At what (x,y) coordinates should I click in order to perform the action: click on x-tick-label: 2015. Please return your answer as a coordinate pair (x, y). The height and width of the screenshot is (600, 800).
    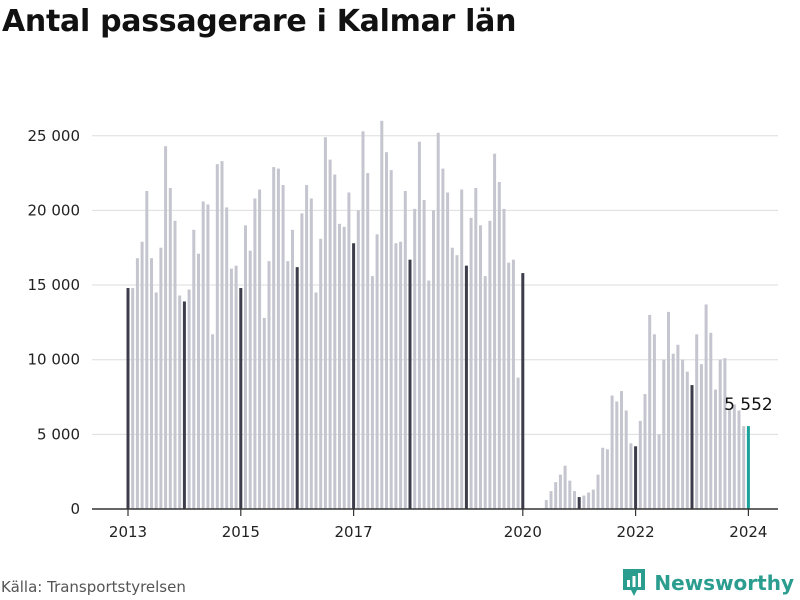
    Looking at the image, I should click on (241, 532).